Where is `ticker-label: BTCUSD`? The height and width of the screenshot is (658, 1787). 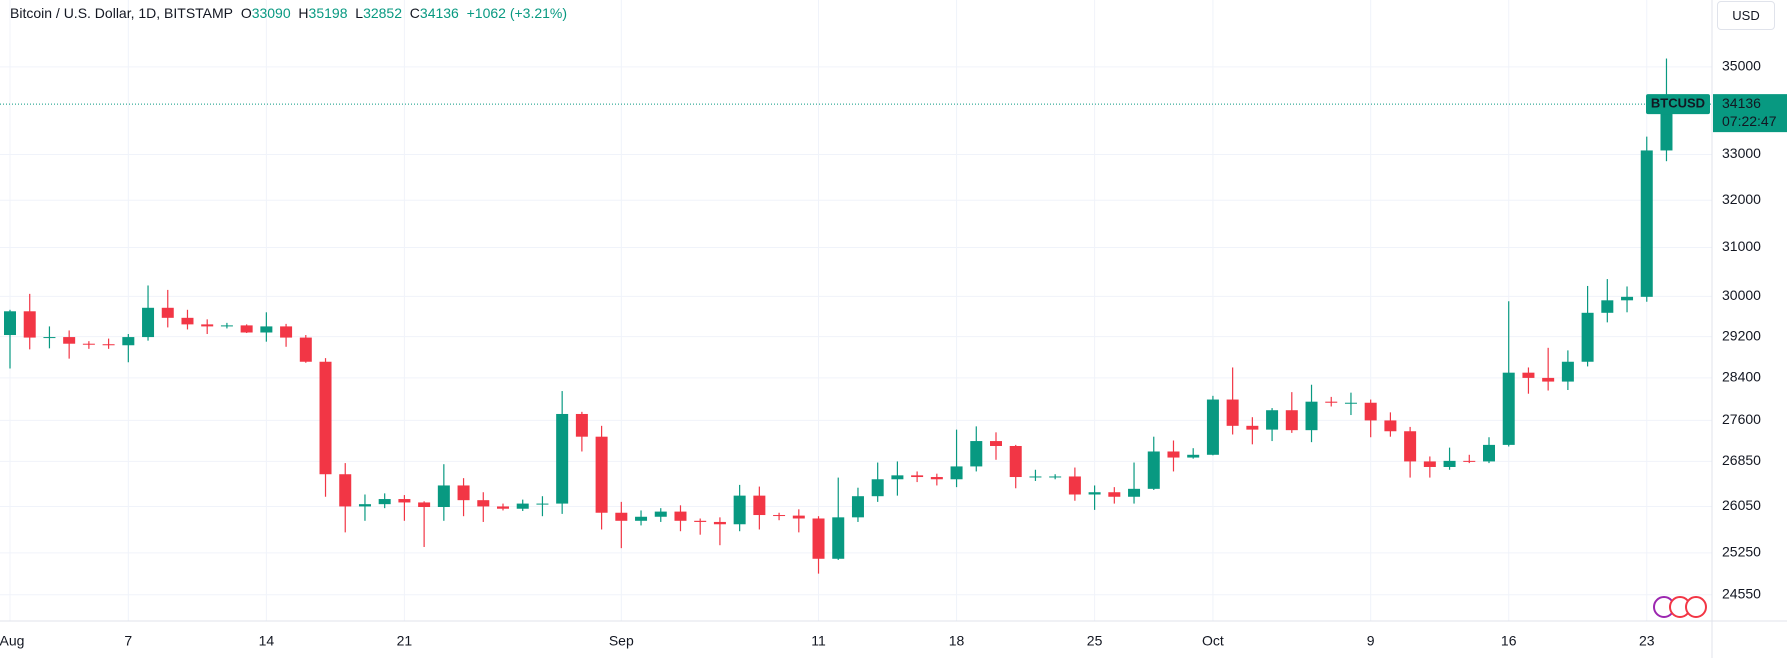
ticker-label: BTCUSD is located at coordinates (1678, 103).